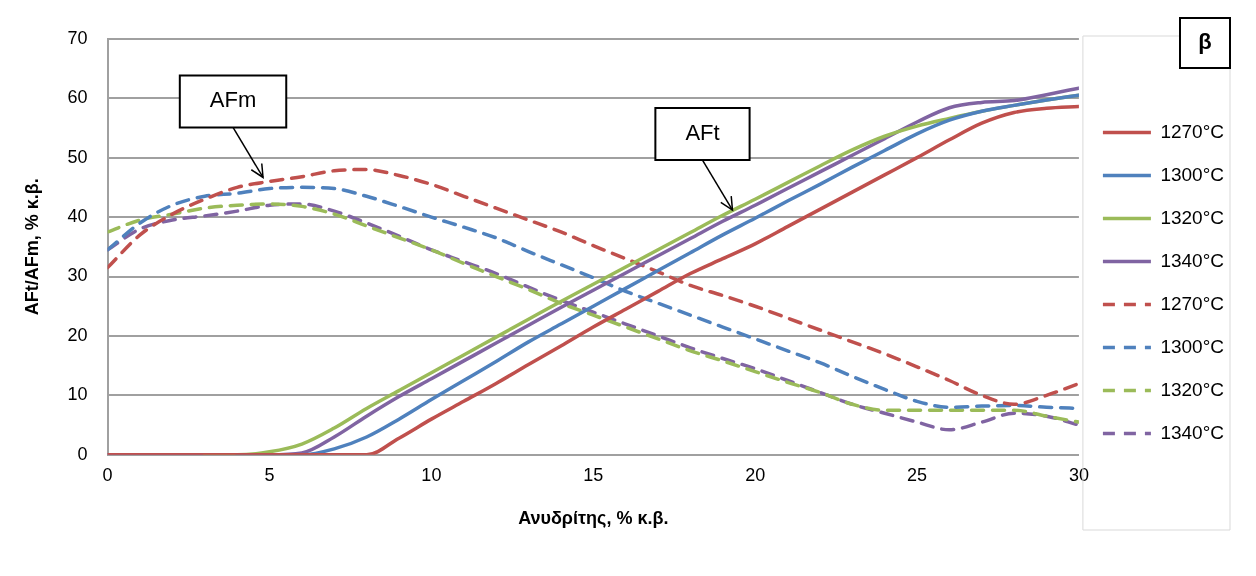 The width and height of the screenshot is (1256, 576). What do you see at coordinates (77, 216) in the screenshot?
I see `y-tick-label: 40` at bounding box center [77, 216].